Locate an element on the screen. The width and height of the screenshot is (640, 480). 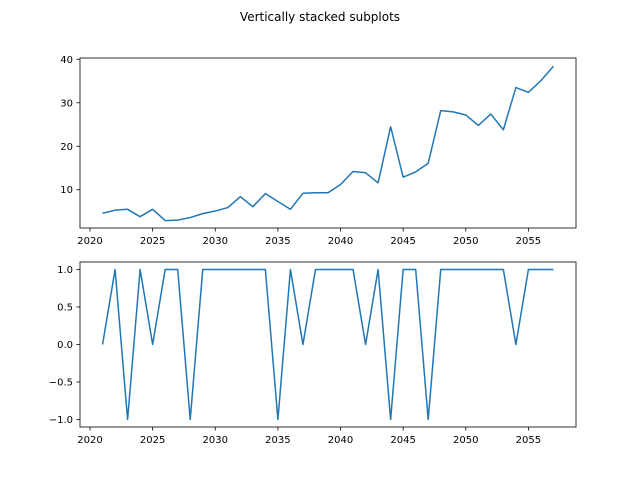
y-tick-label: 0.0 is located at coordinates (65, 345).